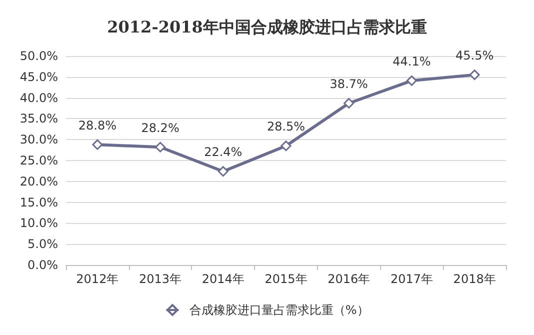 The width and height of the screenshot is (534, 335). Describe the element at coordinates (474, 279) in the screenshot. I see `x-tick-label: 2018年` at that location.